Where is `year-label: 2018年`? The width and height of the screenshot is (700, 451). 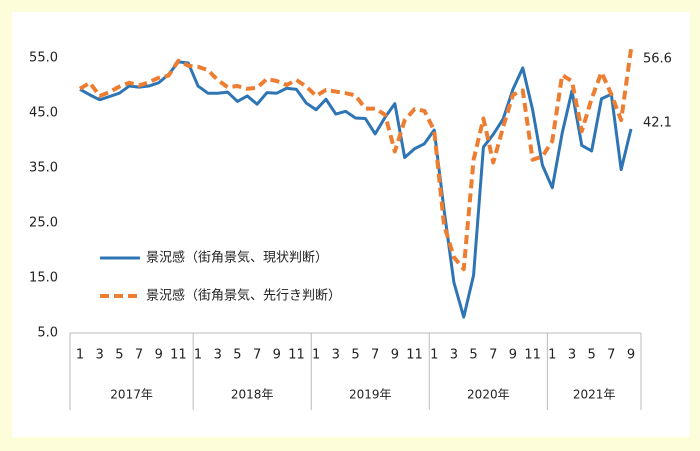 year-label: 2018年 is located at coordinates (252, 395).